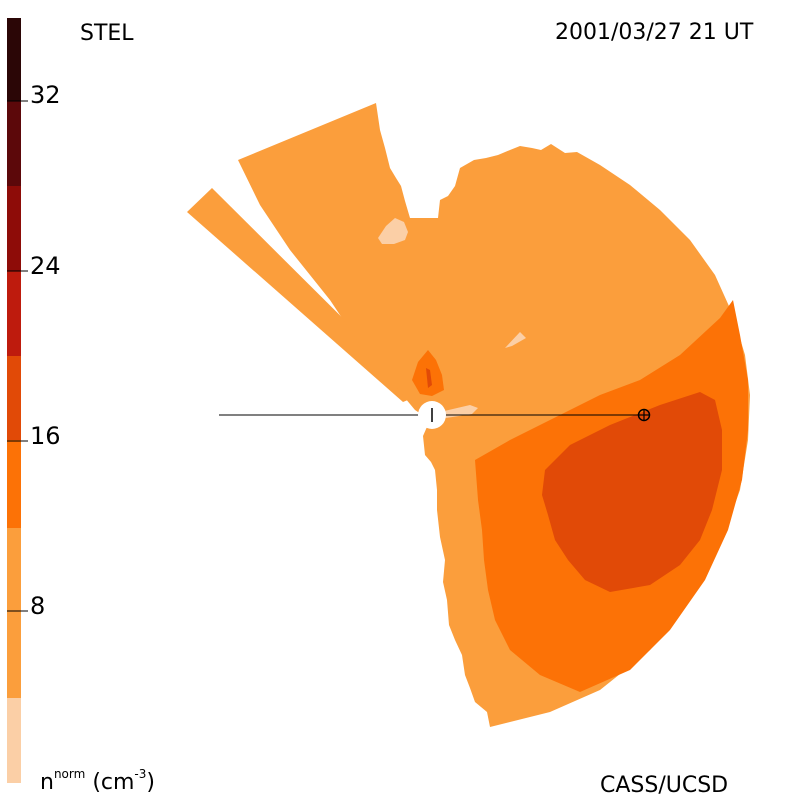  Describe the element at coordinates (69, 774) in the screenshot. I see `legend-superscript: norm` at that location.